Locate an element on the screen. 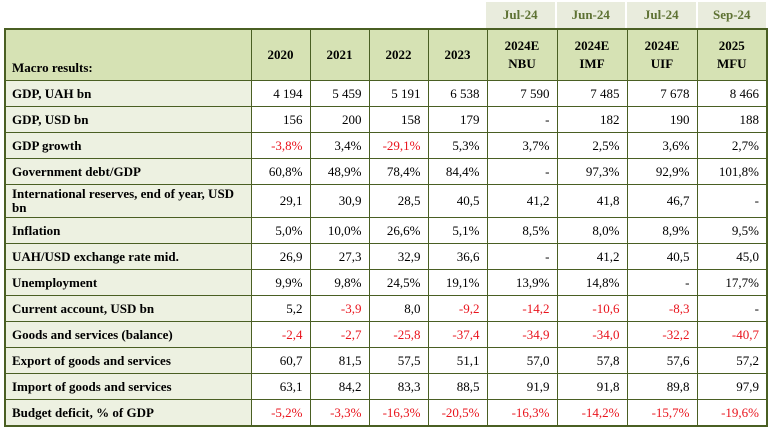 The image size is (770, 428). value-cell: 63,1 is located at coordinates (280, 386).